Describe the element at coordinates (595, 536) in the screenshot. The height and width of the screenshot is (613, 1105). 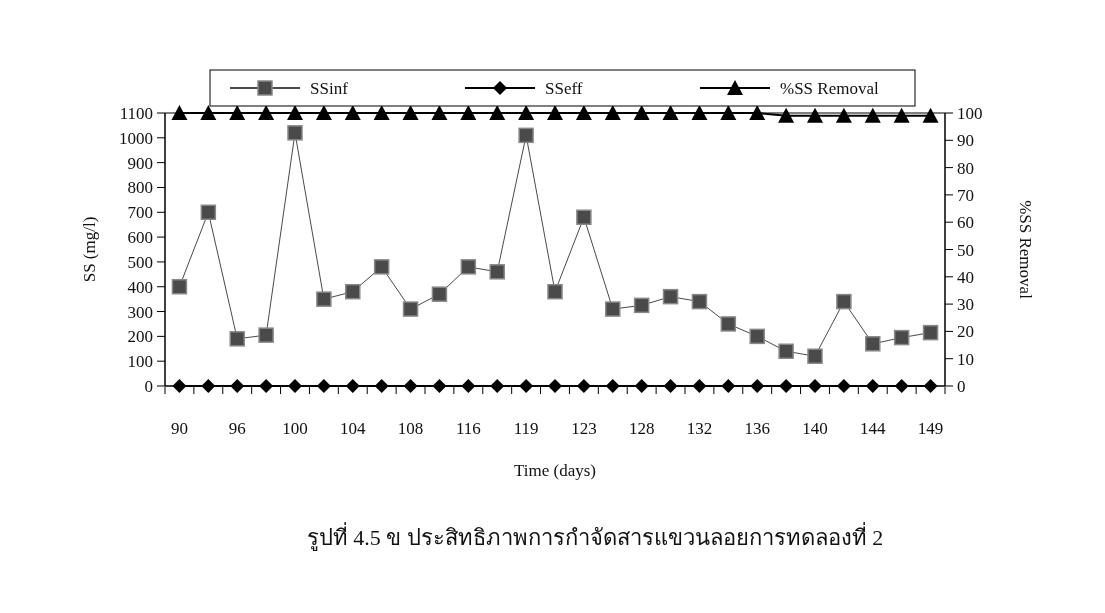
I see `text: รูปที่ 4.5 ข ประสิทธิภาพการกำจัดสารแขวนลอยการทดลองที่ 2` at that location.